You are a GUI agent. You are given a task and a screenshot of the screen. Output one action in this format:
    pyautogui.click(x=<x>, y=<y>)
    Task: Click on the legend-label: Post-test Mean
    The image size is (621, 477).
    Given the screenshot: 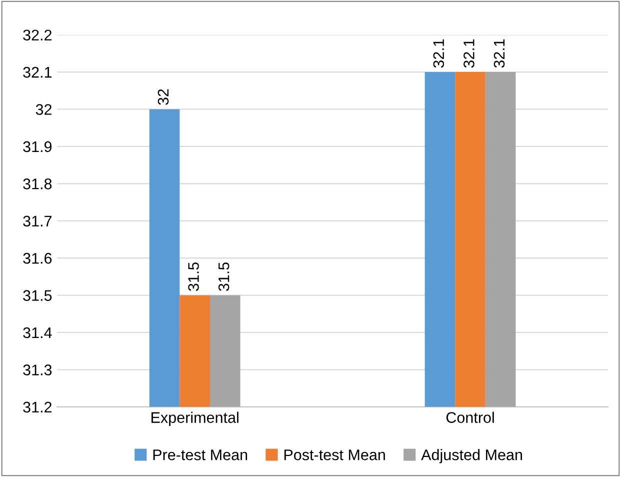 What is the action you would take?
    pyautogui.click(x=334, y=455)
    